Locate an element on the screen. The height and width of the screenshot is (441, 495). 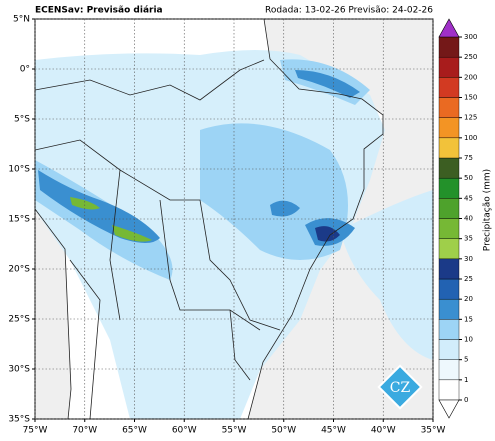
x-tick-label: 35°W is located at coordinates (433, 431).